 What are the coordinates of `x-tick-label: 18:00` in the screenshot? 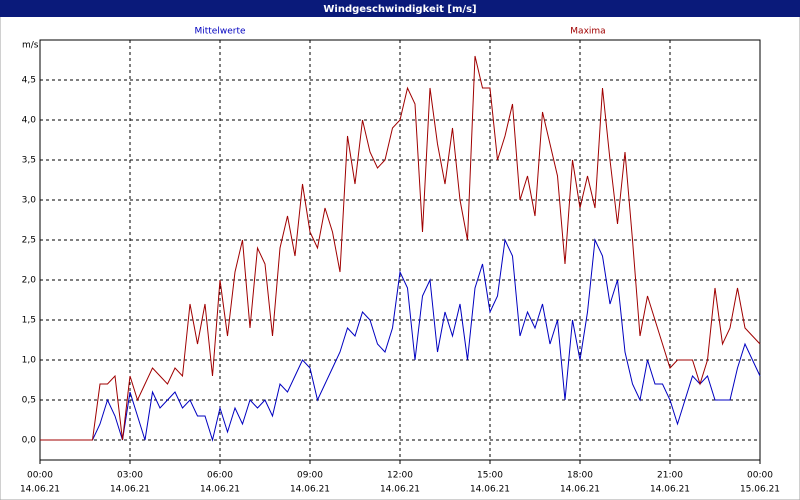 It's located at (580, 476).